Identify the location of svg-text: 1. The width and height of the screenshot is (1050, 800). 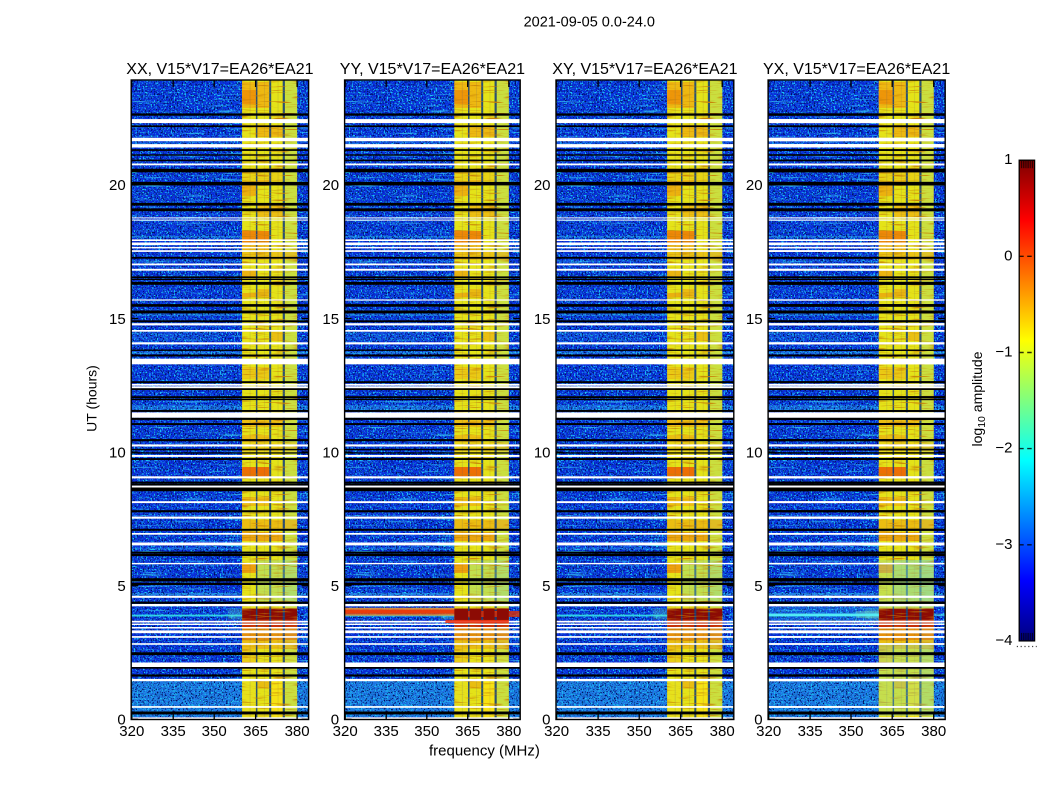
(1008, 159).